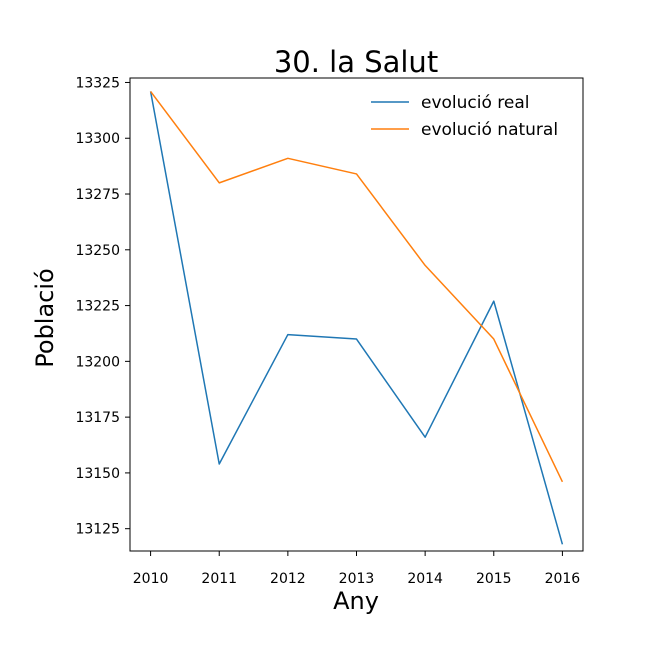 The width and height of the screenshot is (648, 648). What do you see at coordinates (356, 62) in the screenshot?
I see `chart-title: 30. la Salut` at bounding box center [356, 62].